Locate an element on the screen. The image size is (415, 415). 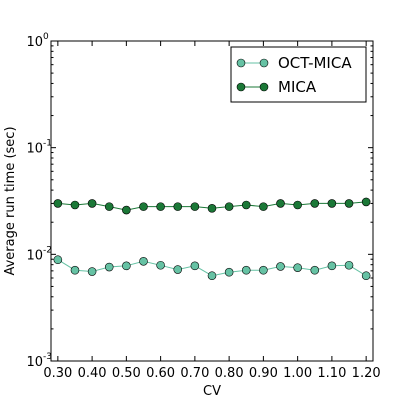
x-tick-label: 0.80 is located at coordinates (229, 373).